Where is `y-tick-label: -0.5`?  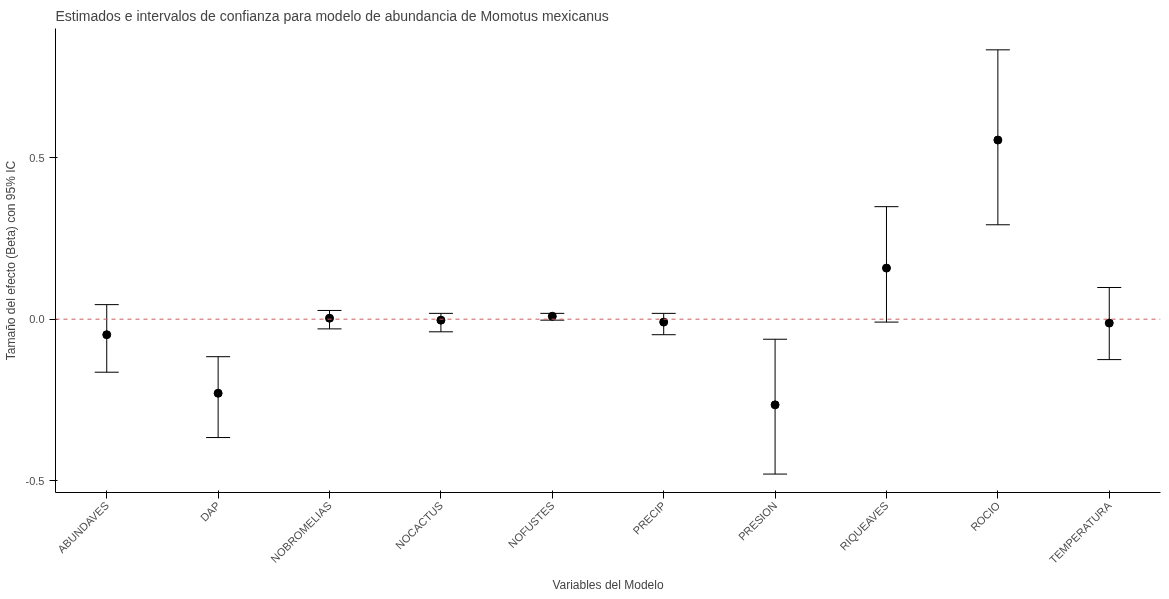
y-tick-label: -0.5 is located at coordinates (35, 480).